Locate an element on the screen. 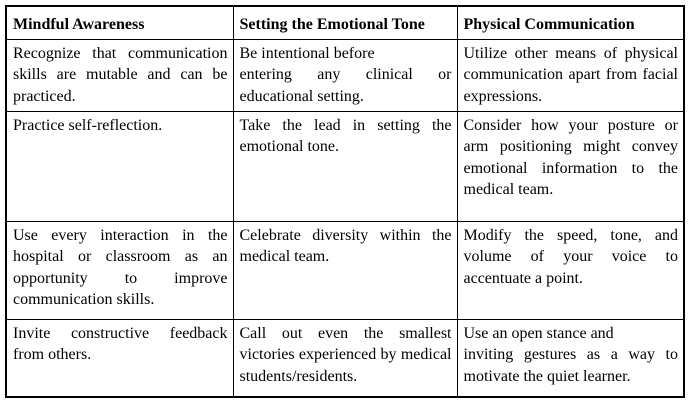  column-header-mindful-awareness: Mindful Awareness is located at coordinates (119, 22).